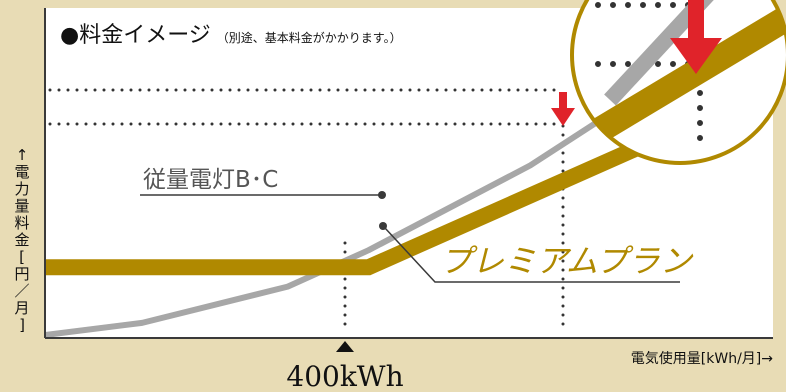  Describe the element at coordinates (21, 189) in the screenshot. I see `y-axis-label-char: 力` at that location.